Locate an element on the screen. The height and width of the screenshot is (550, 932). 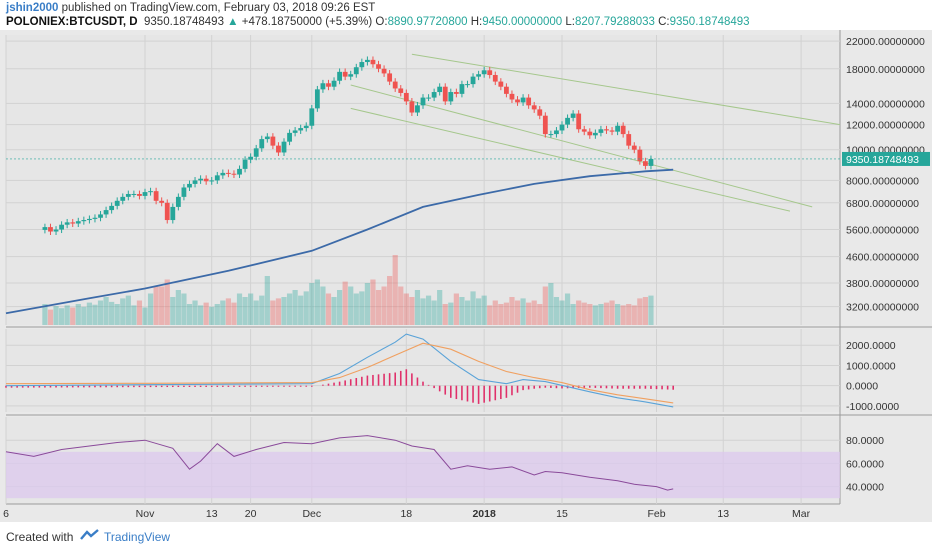
price-tick-label: 3800.00000000 is located at coordinates (882, 284).